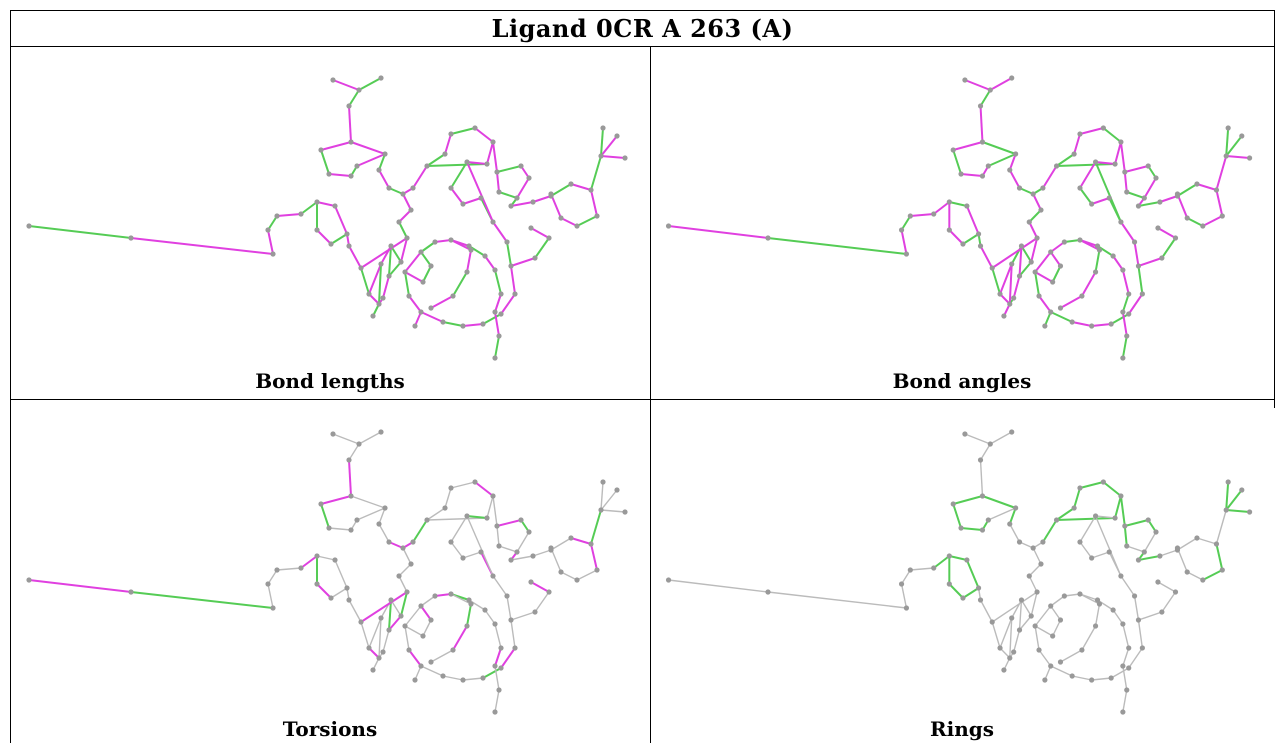 This screenshot has height=743, width=1276. Describe the element at coordinates (642, 399) in the screenshot. I see `grid-middle-divider` at that location.